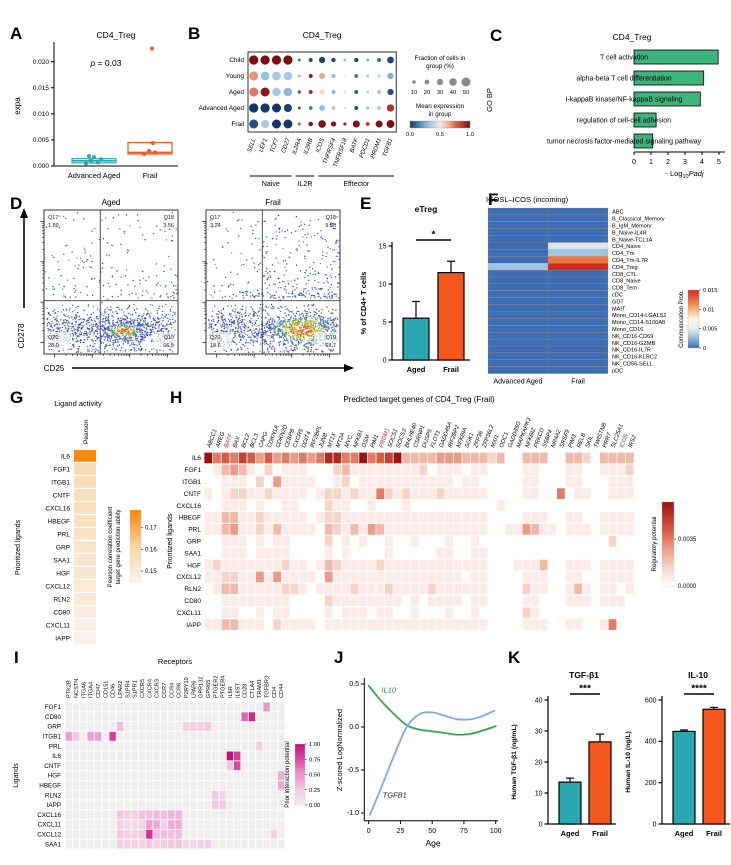  What do you see at coordinates (21, 335) in the screenshot?
I see `svg-text: CD278` at bounding box center [21, 335].